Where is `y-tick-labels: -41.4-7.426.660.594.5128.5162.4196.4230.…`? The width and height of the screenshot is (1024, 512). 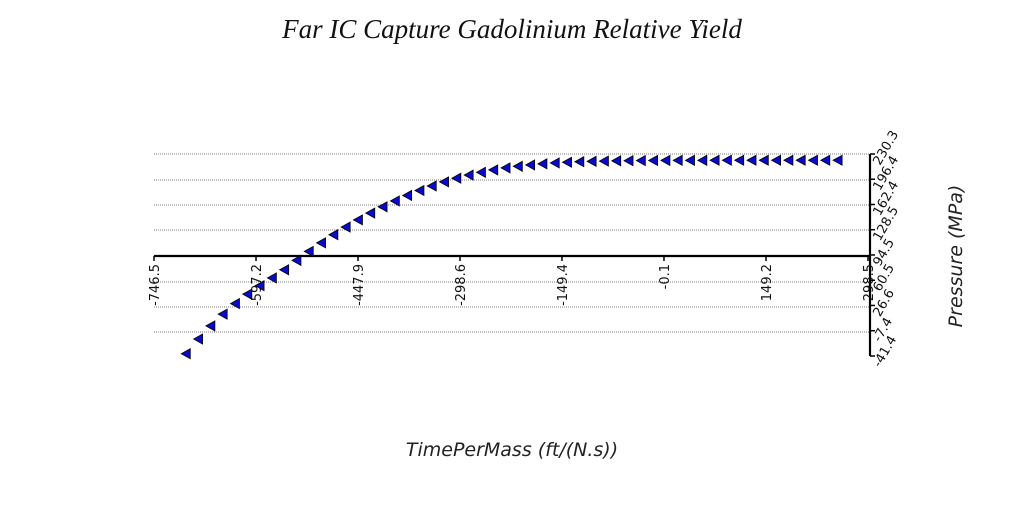
y-tick-labels: -41.4-7.426.660.594.5128.5162.4196.4230.… is located at coordinates (886, 249).